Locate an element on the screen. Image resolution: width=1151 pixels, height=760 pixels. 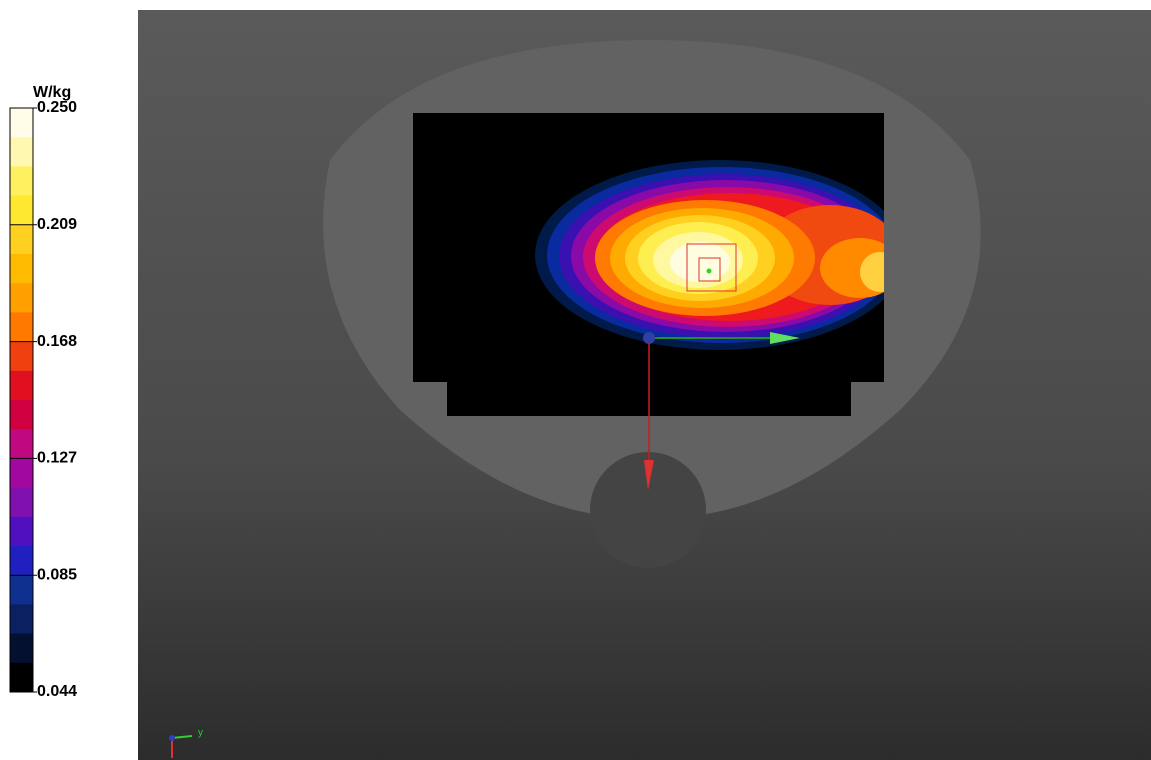
colorbar-label: 0.209 is located at coordinates (57, 224).